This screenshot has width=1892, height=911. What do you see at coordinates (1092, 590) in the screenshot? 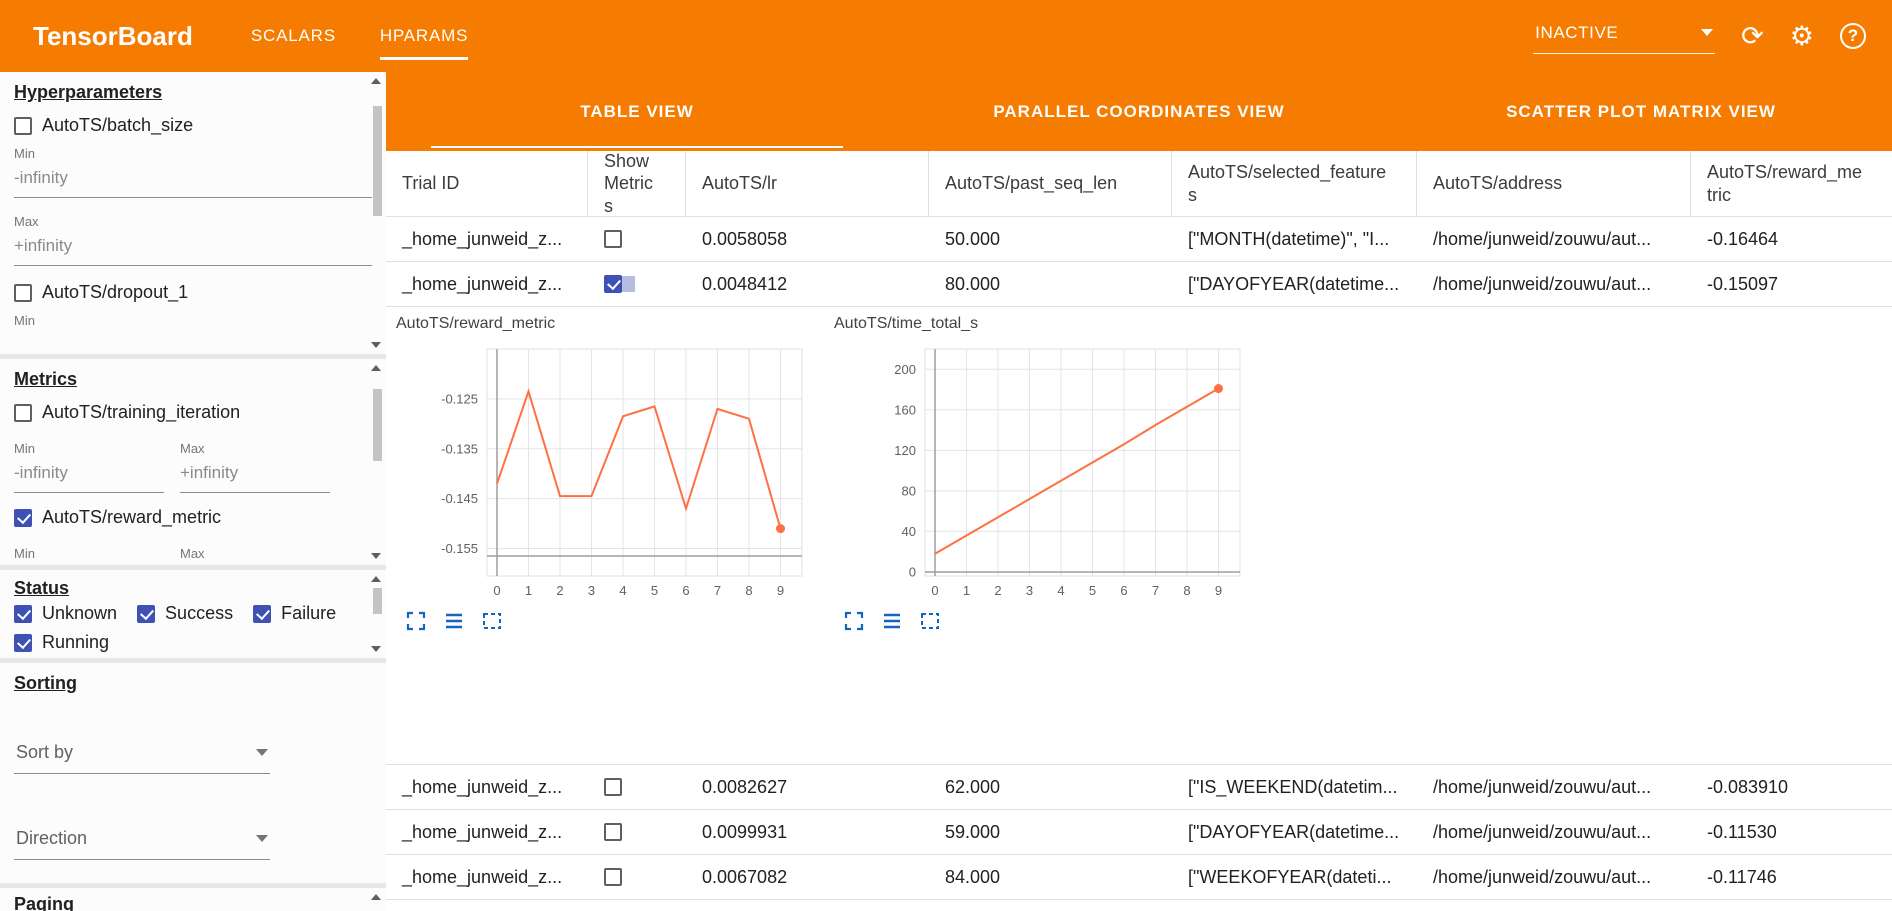
I see `svg-text: 5` at bounding box center [1092, 590].